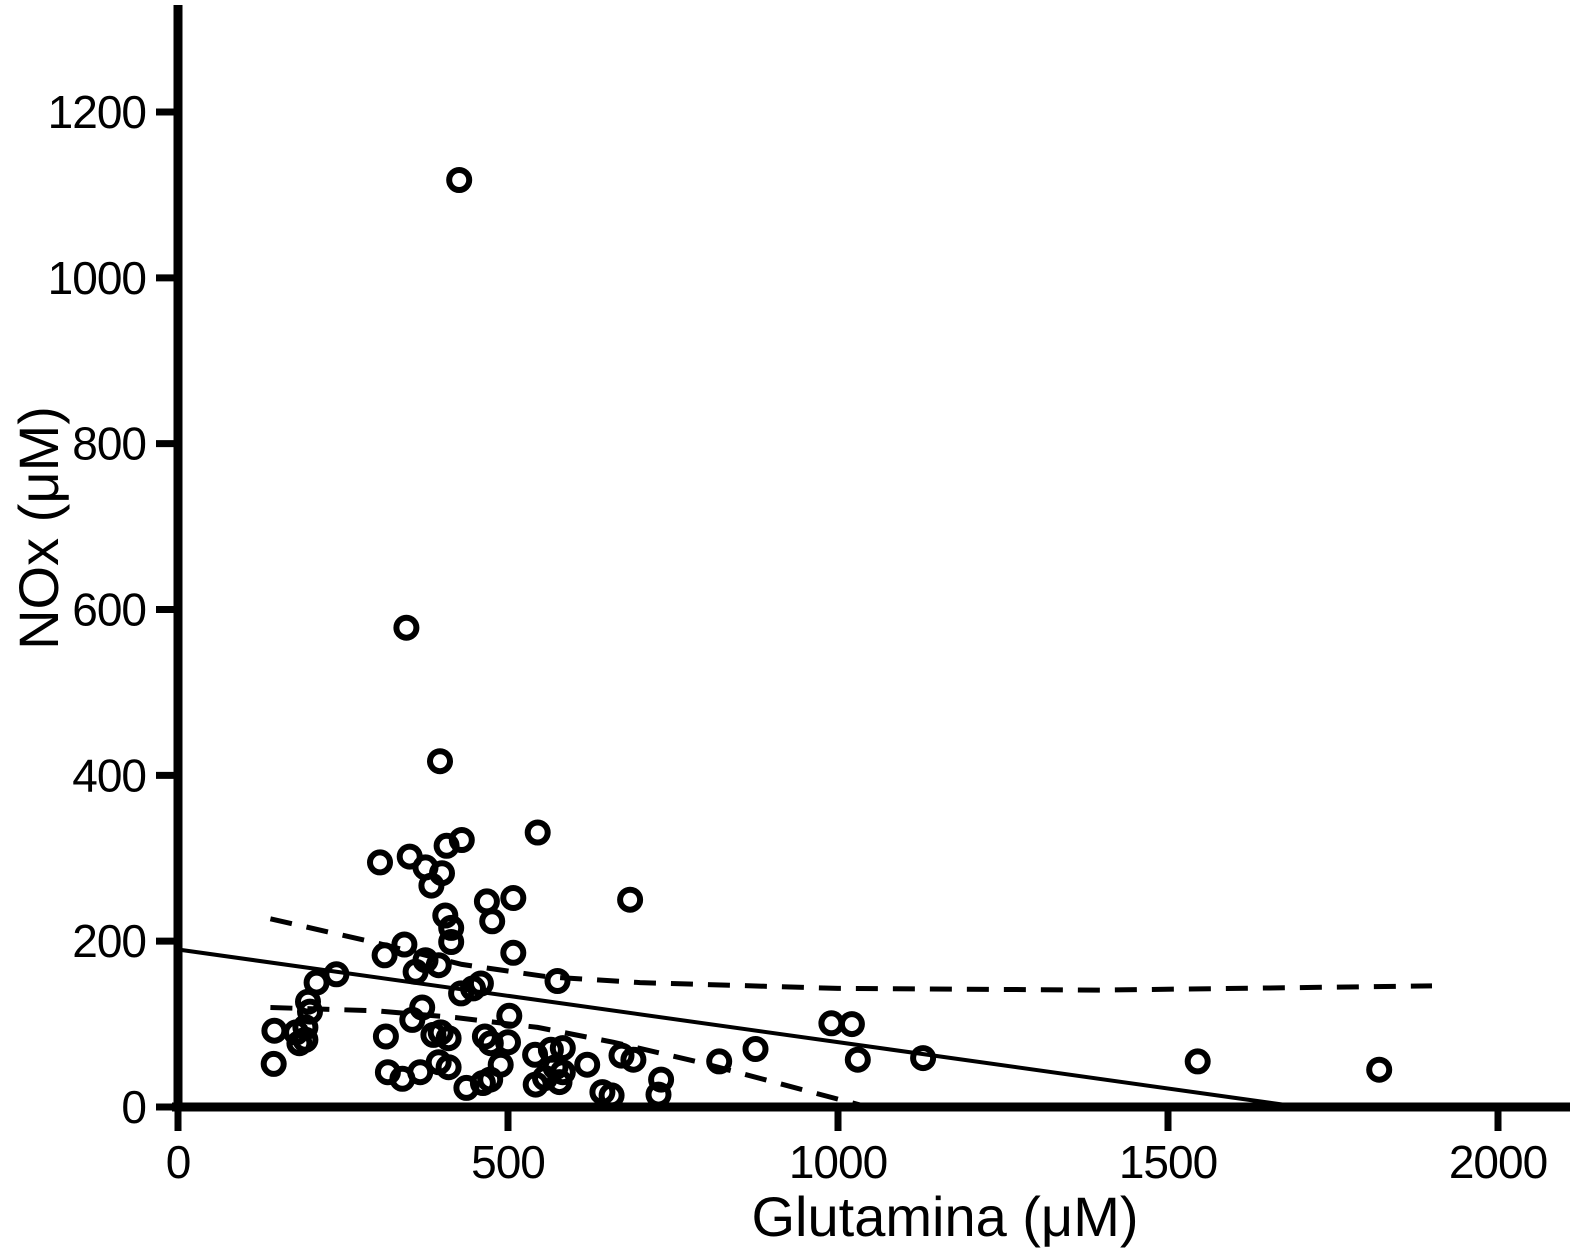 Image resolution: width=1574 pixels, height=1249 pixels. I want to click on x-tick-label: 0, so click(178, 1162).